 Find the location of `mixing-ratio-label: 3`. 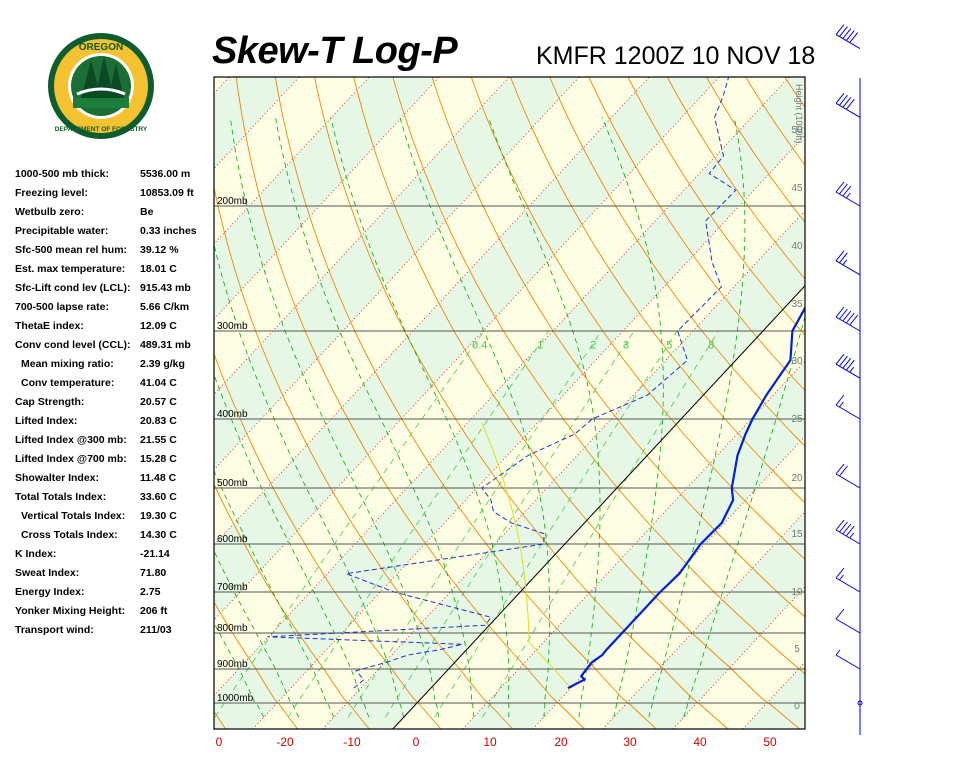

mixing-ratio-label: 3 is located at coordinates (626, 346).